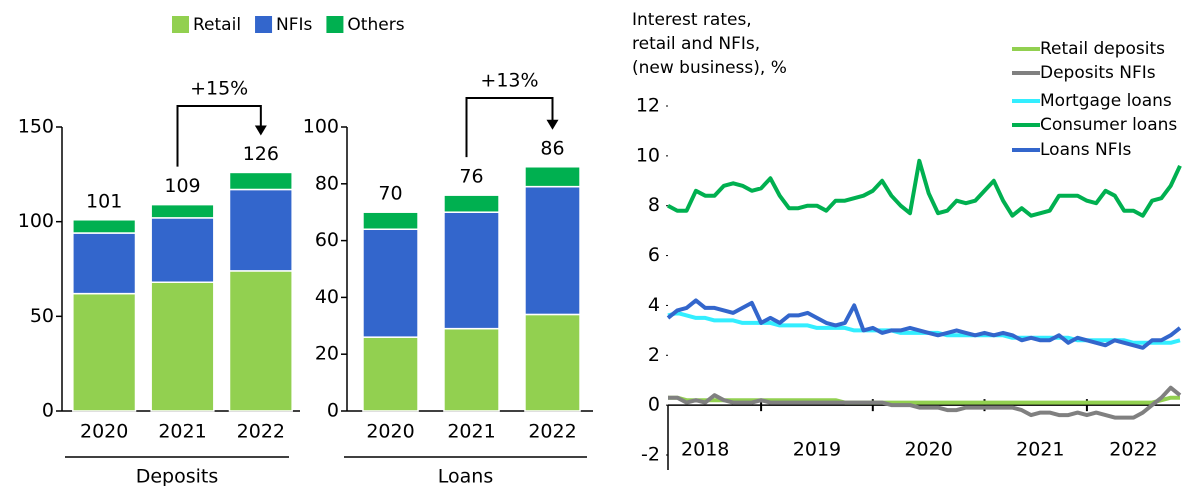 This screenshot has width=1196, height=486. I want to click on x-axis-label: Deposits, so click(177, 476).